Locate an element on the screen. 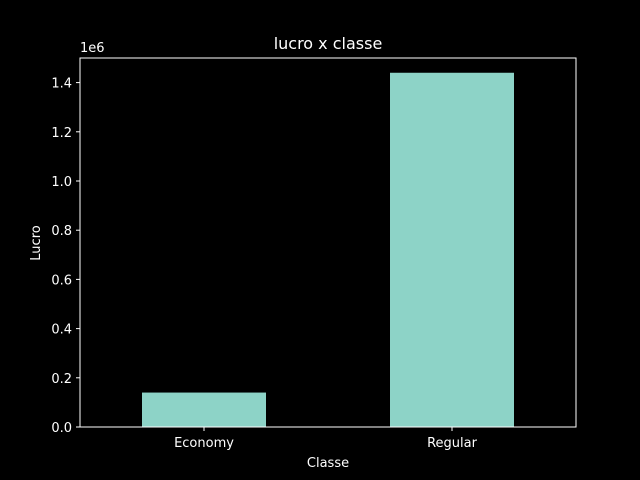 The image size is (640, 480). y-tick-label: 0.4 is located at coordinates (61, 330).